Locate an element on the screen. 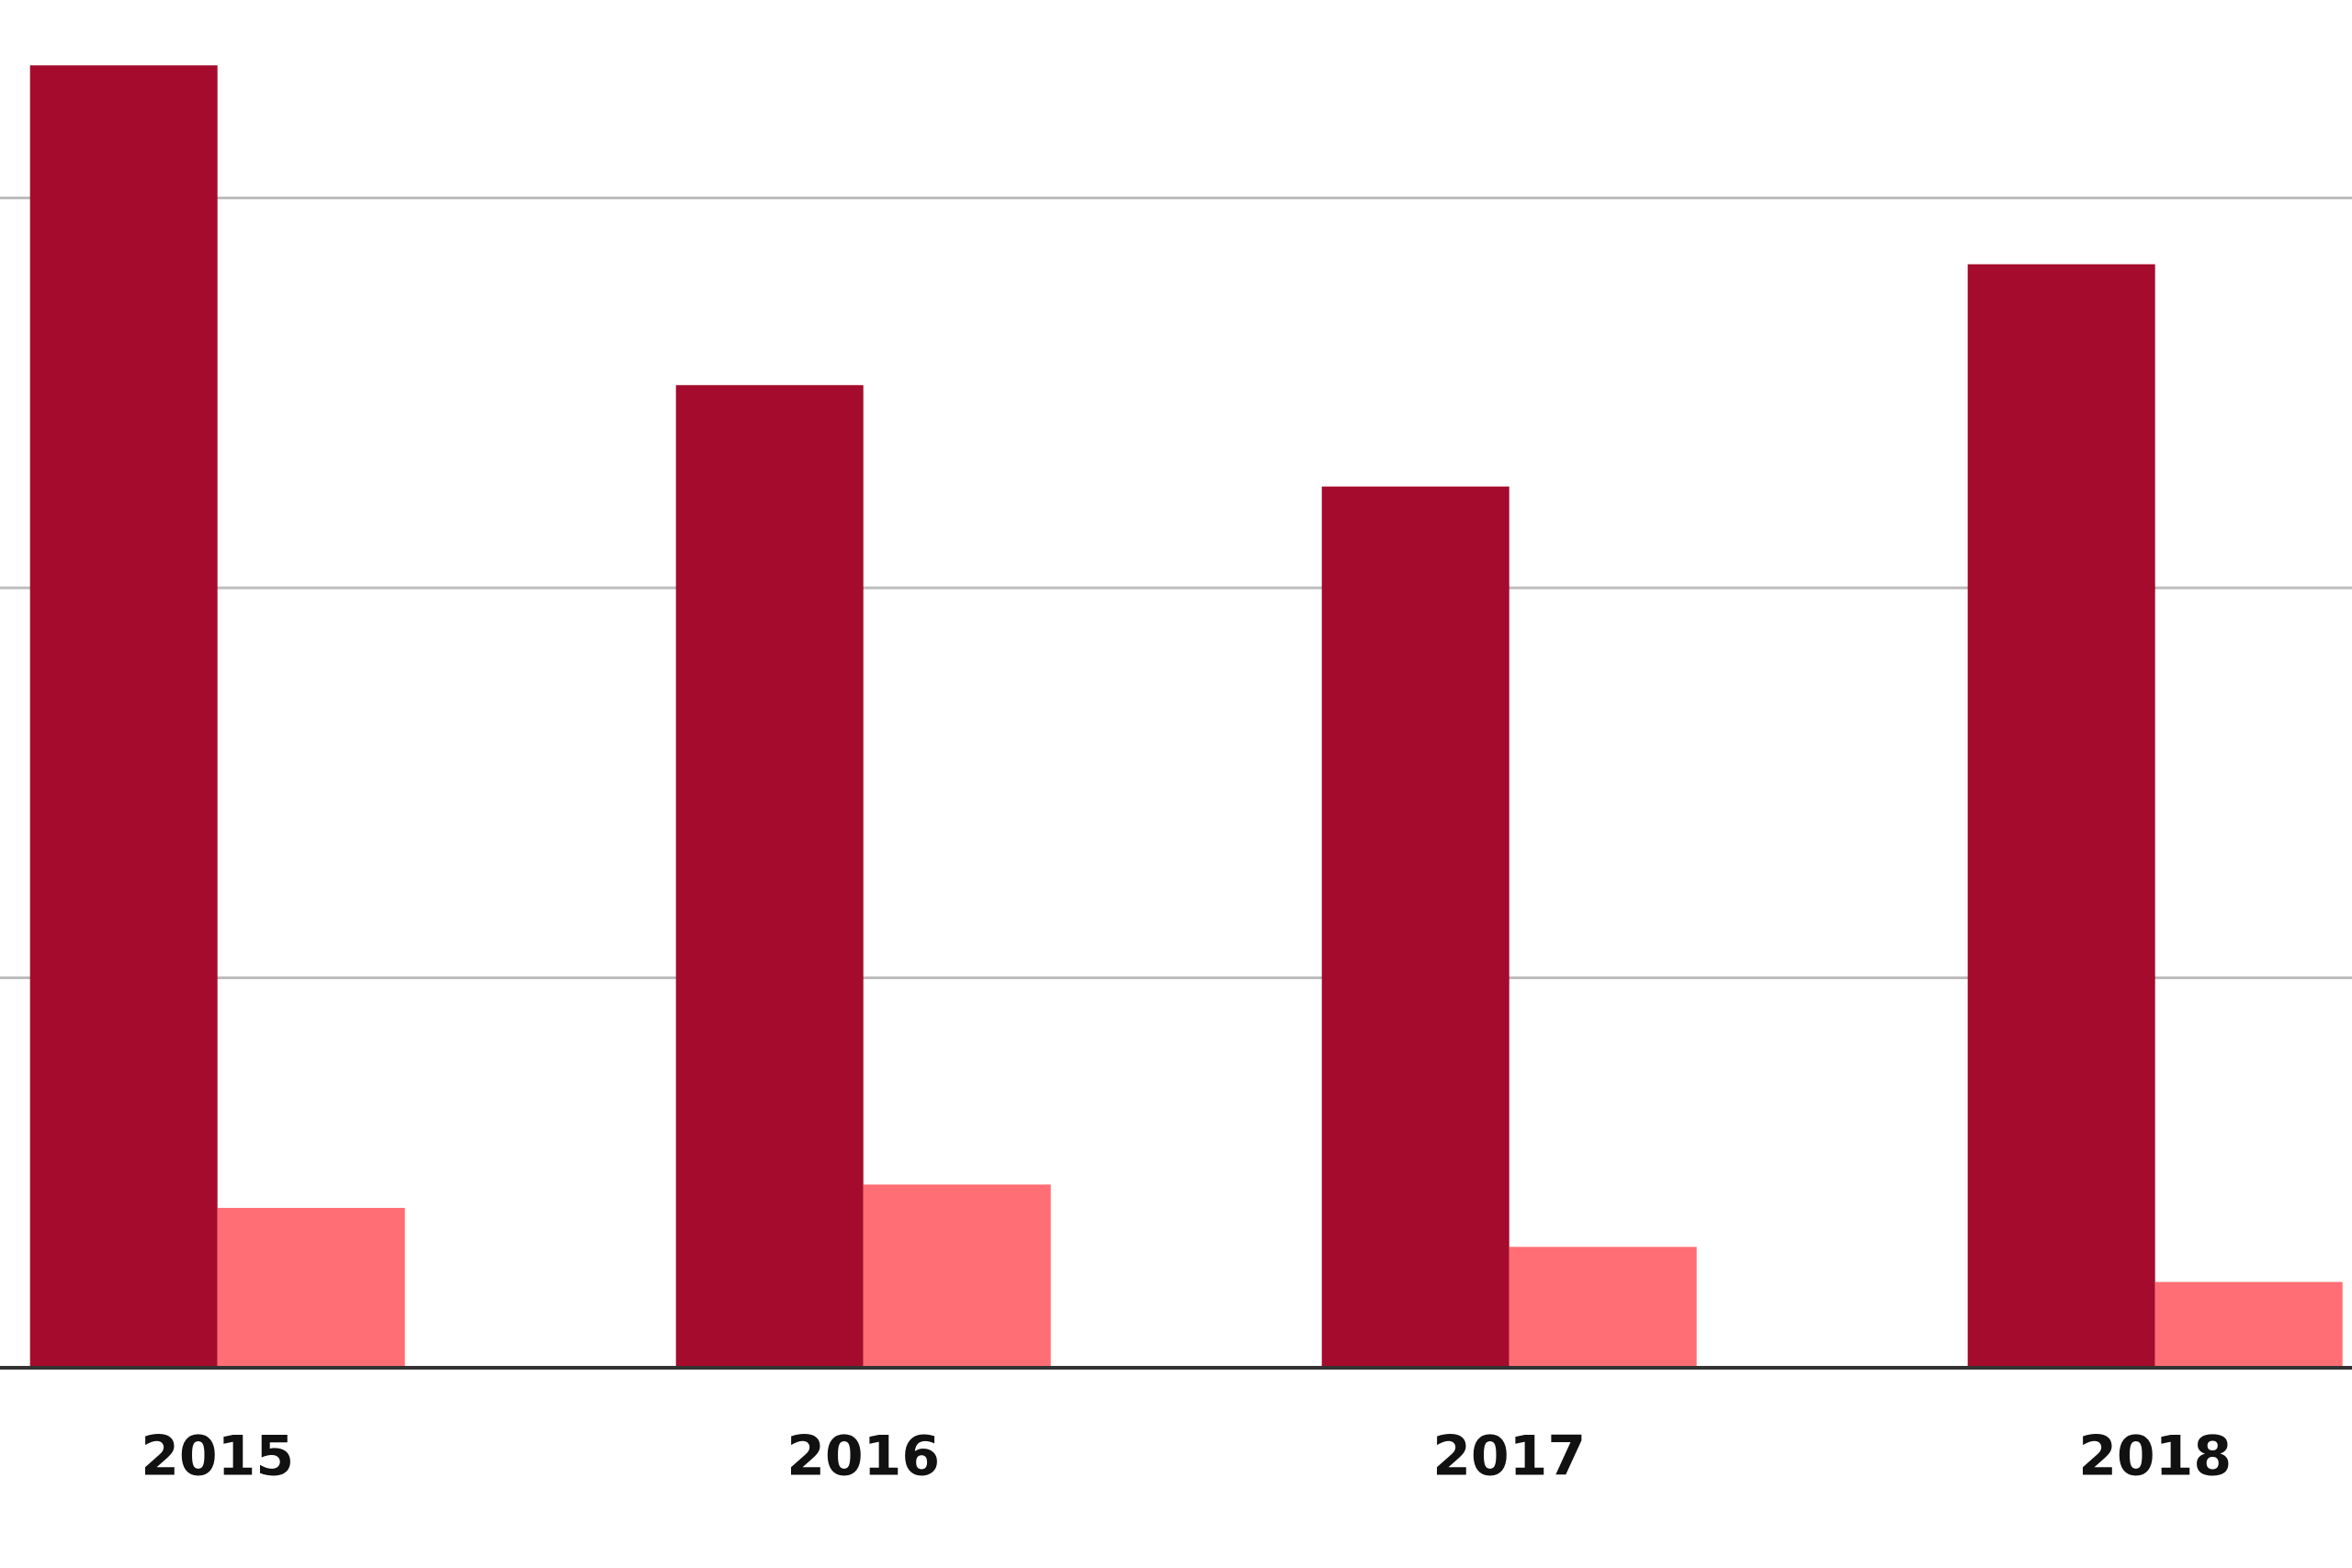 Image resolution: width=2352 pixels, height=1568 pixels. x-tick-label: 2018 is located at coordinates (2155, 1457).